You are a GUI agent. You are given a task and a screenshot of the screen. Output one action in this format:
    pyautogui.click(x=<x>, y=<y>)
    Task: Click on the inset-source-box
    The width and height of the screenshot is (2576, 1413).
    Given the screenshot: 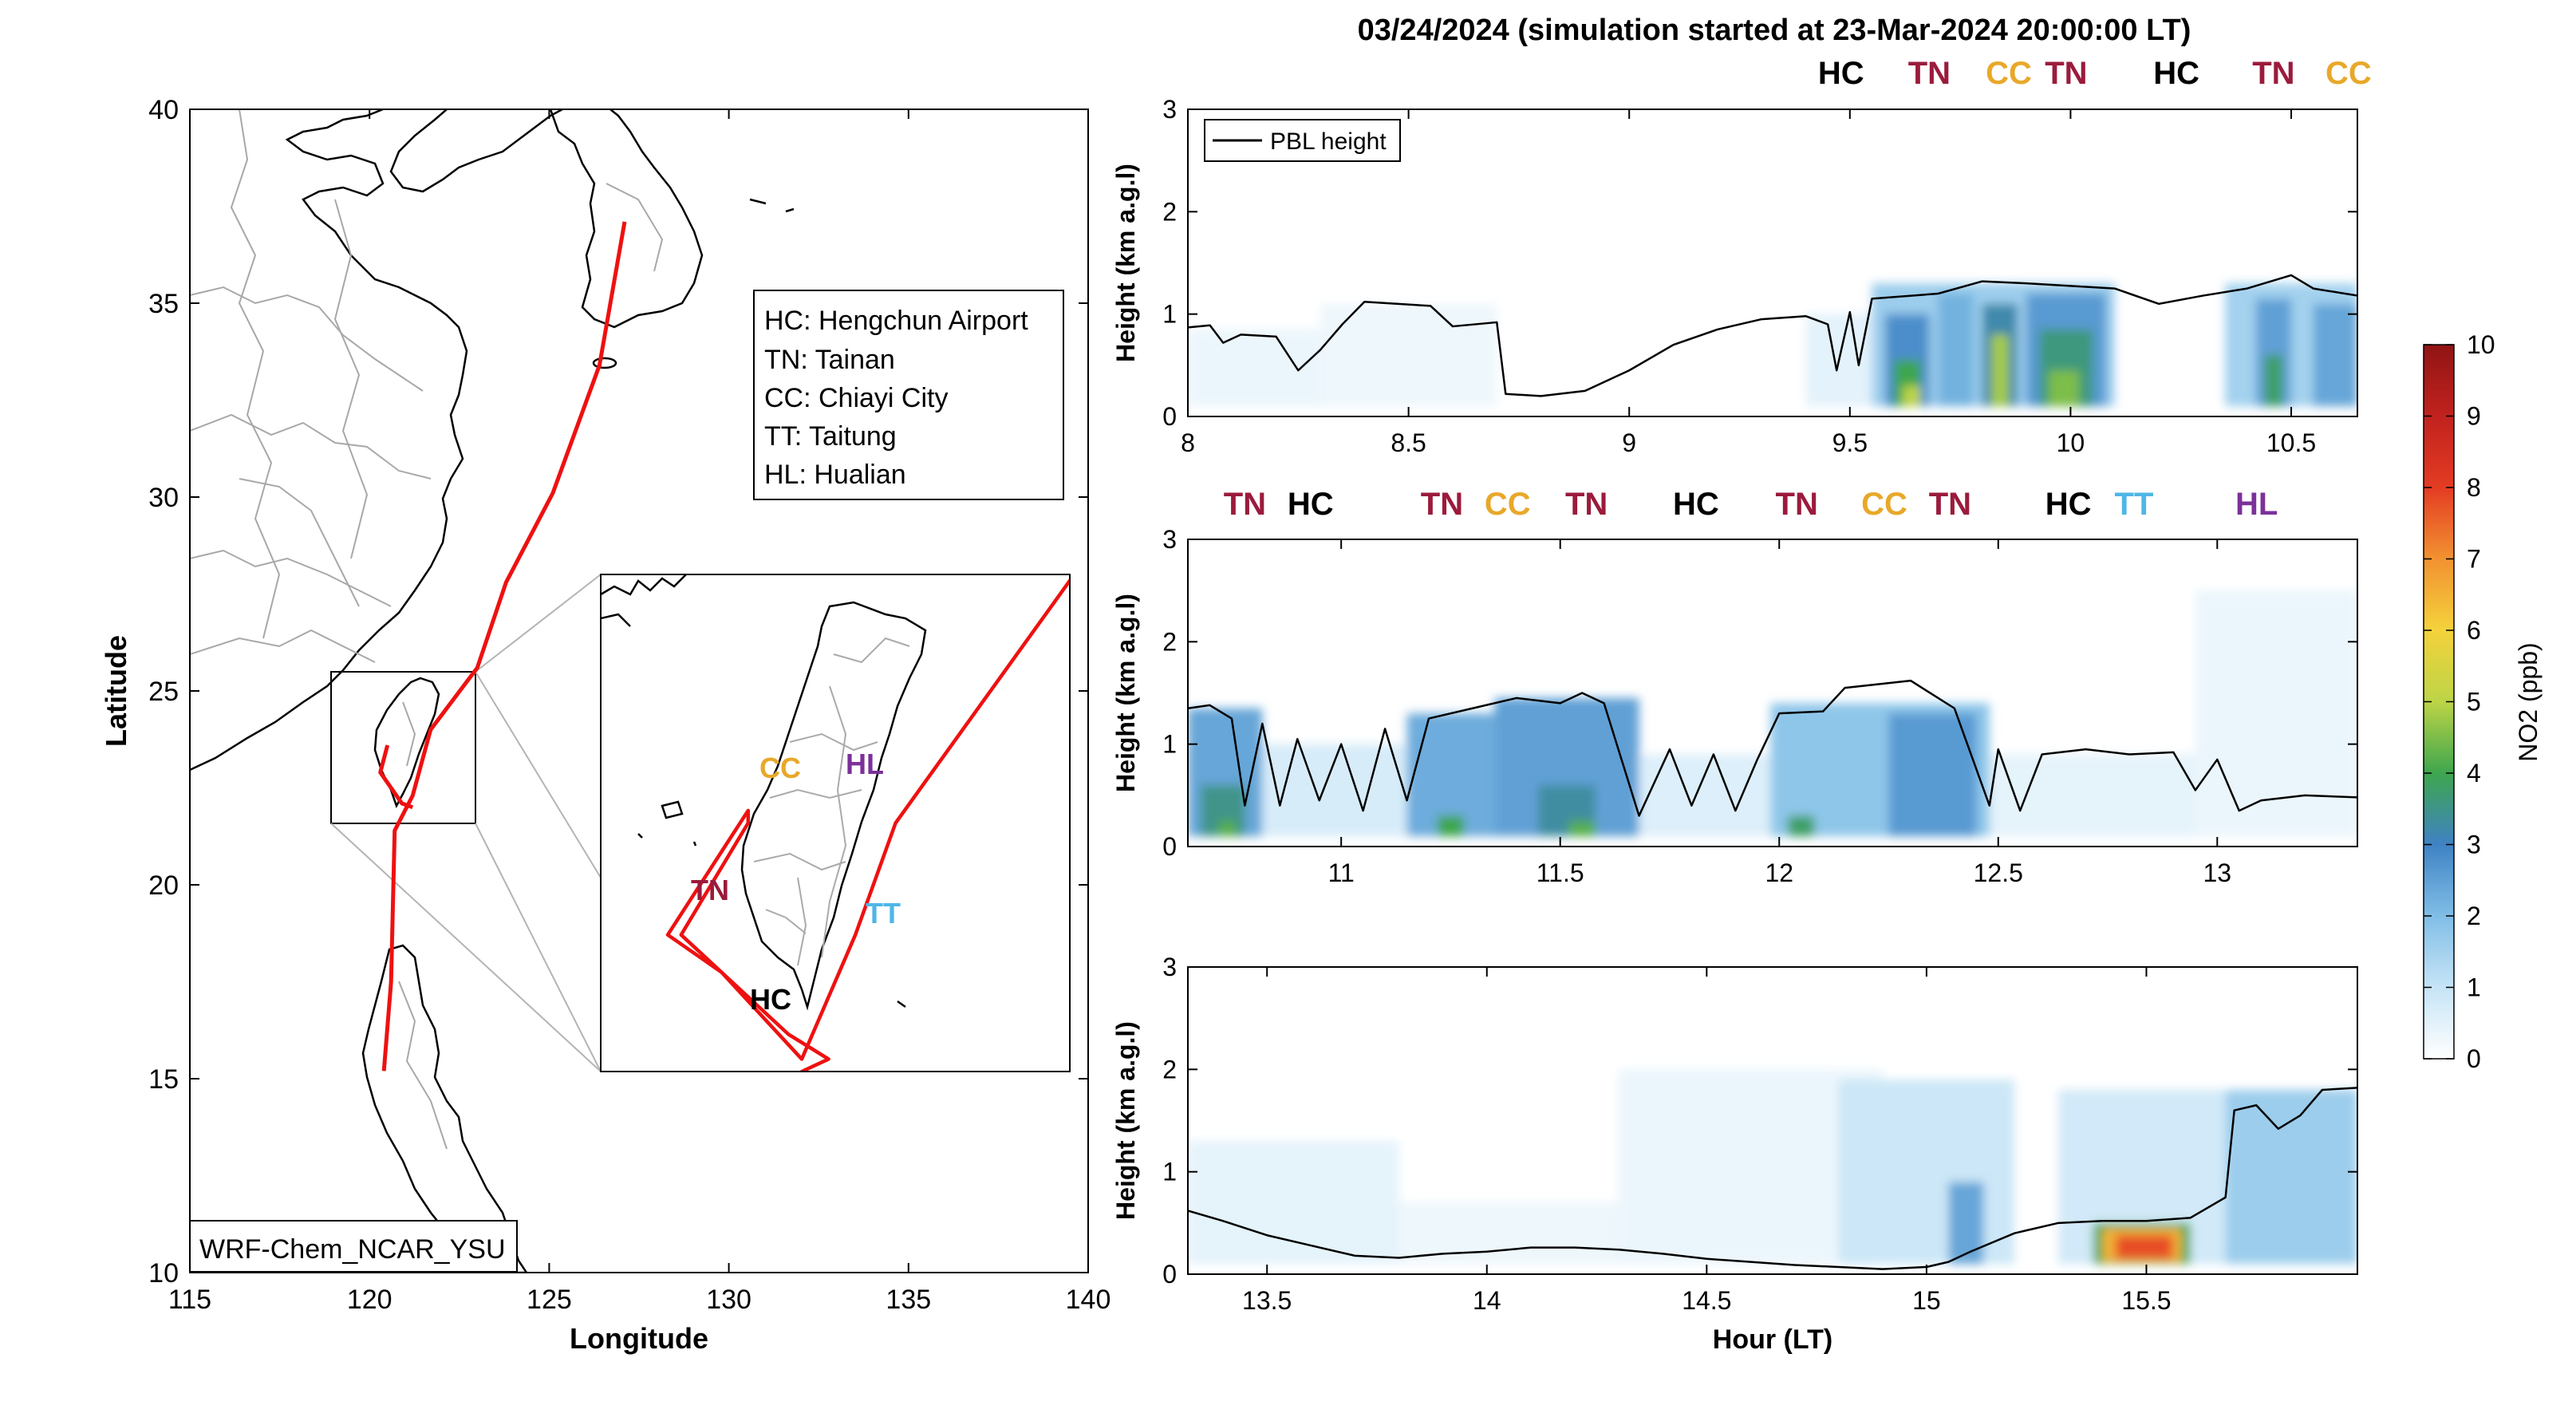 What is the action you would take?
    pyautogui.click(x=403, y=747)
    